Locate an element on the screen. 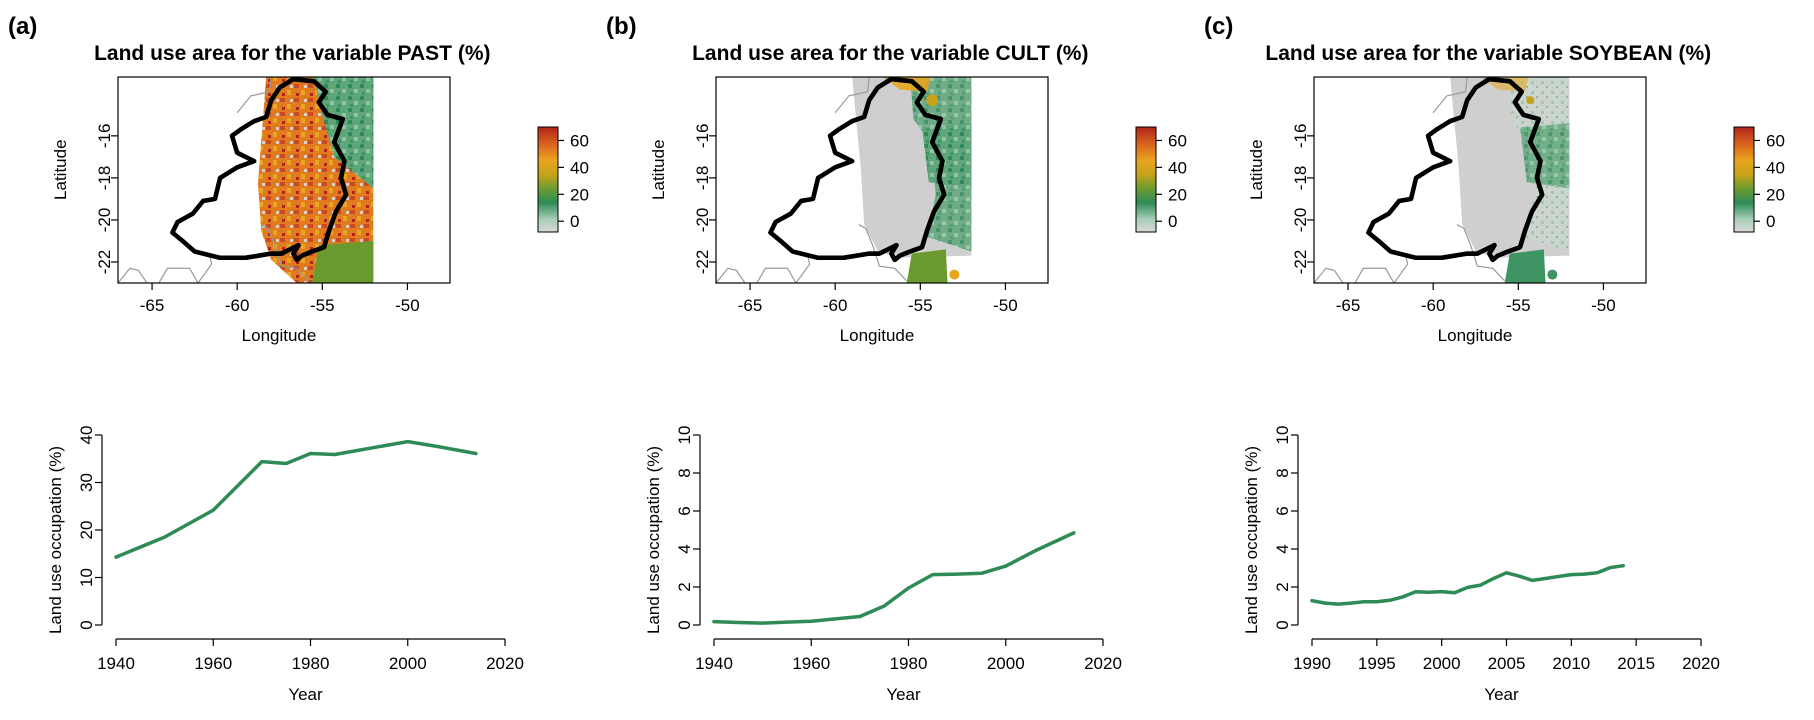  y-tick-label: 30 is located at coordinates (86, 482).